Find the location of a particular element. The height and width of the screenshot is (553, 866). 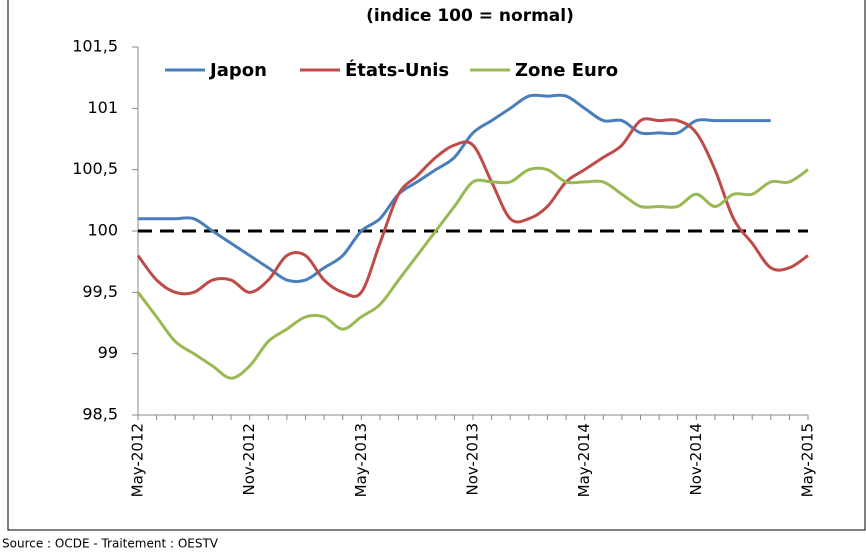

source: Source : OCDE - Traitement : OESTV is located at coordinates (110, 544).